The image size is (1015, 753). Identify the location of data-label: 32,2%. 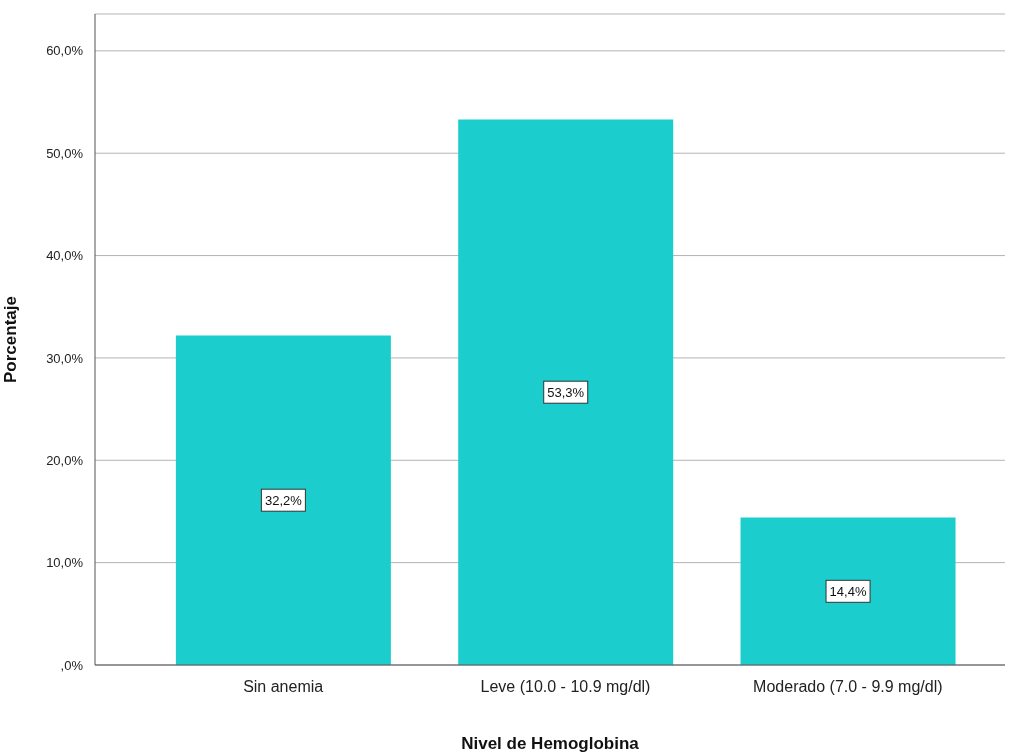
(283, 500).